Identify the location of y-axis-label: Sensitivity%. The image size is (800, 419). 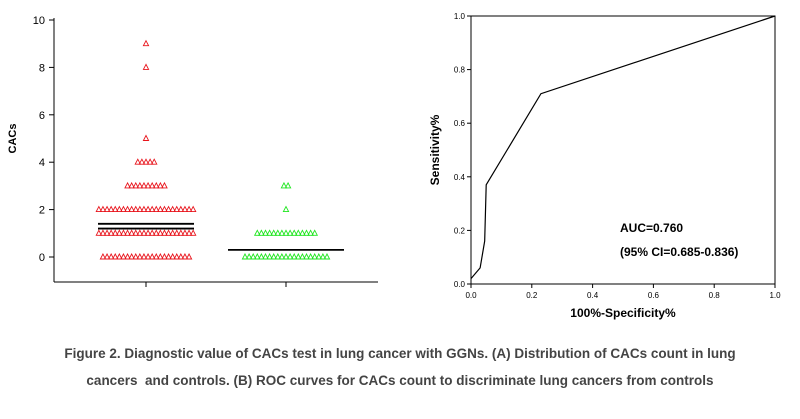
(435, 149).